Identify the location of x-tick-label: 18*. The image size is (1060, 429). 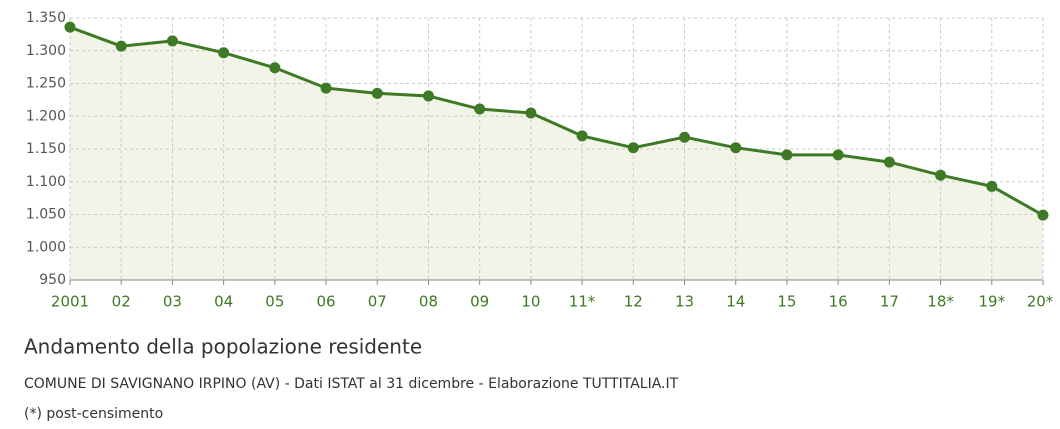
(940, 302).